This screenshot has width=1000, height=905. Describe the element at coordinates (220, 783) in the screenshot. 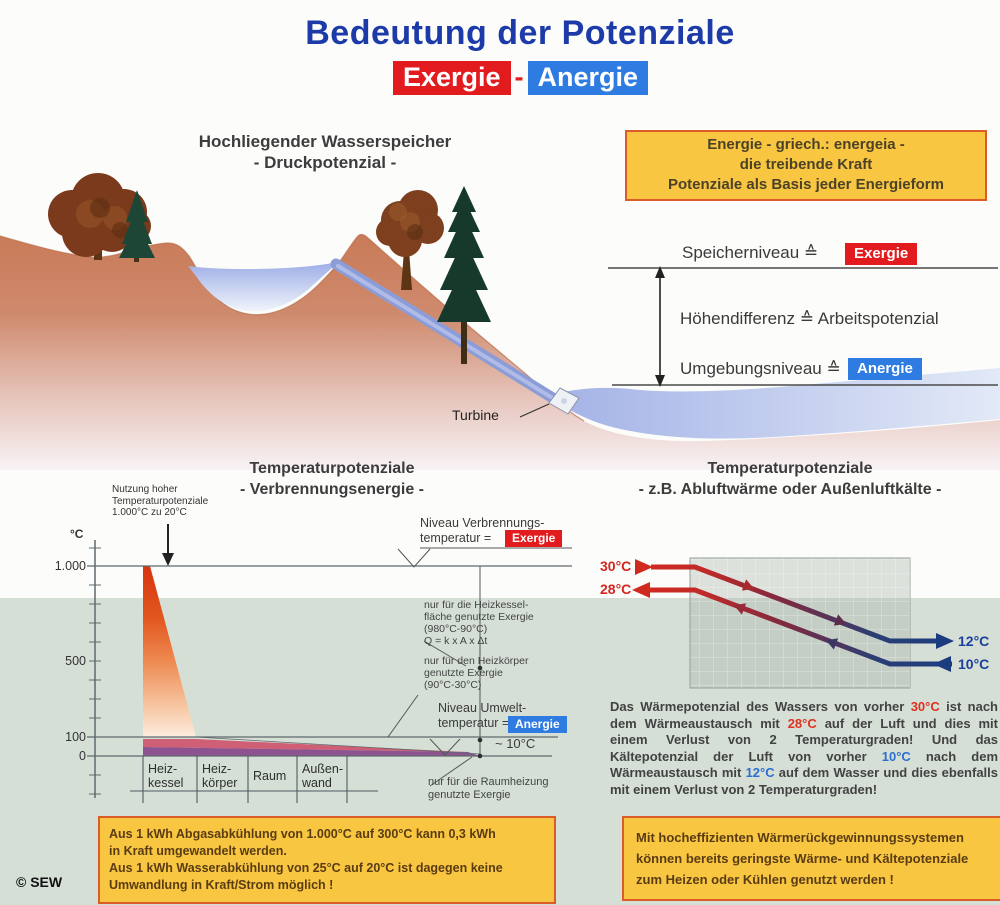

I see `category-line: körper` at that location.